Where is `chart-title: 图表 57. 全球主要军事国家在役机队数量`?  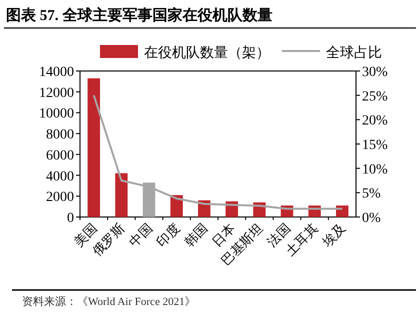 chart-title: 图表 57. 全球主要军事国家在役机队数量 is located at coordinates (139, 15).